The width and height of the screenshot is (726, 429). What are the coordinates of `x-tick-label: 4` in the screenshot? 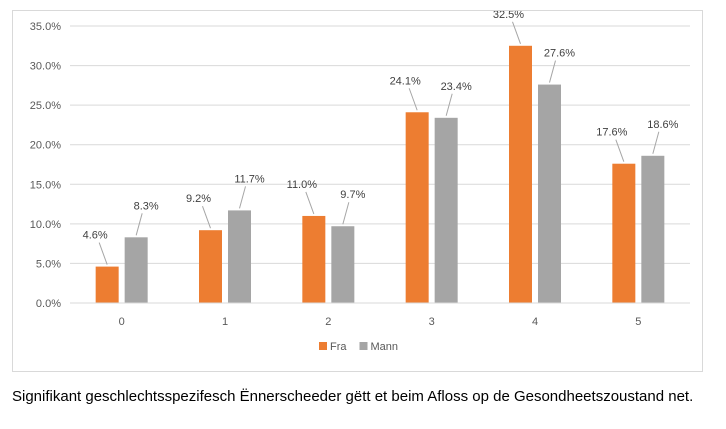 It's located at (535, 322).